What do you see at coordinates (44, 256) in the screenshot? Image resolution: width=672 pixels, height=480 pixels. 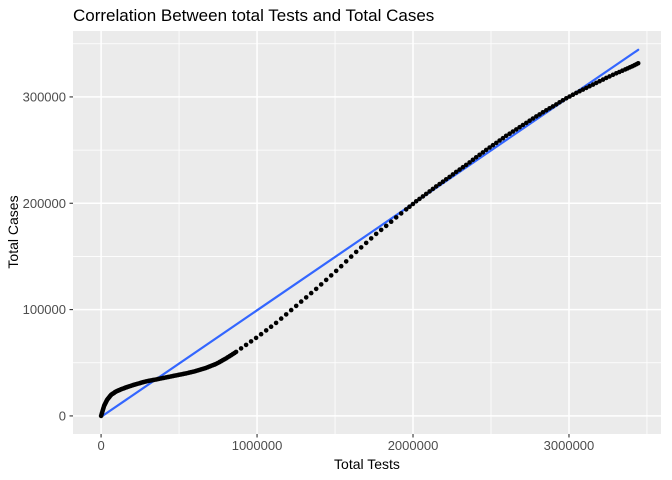 I see `y-axis-tick-labels: 0 100000 200000 300000` at bounding box center [44, 256].